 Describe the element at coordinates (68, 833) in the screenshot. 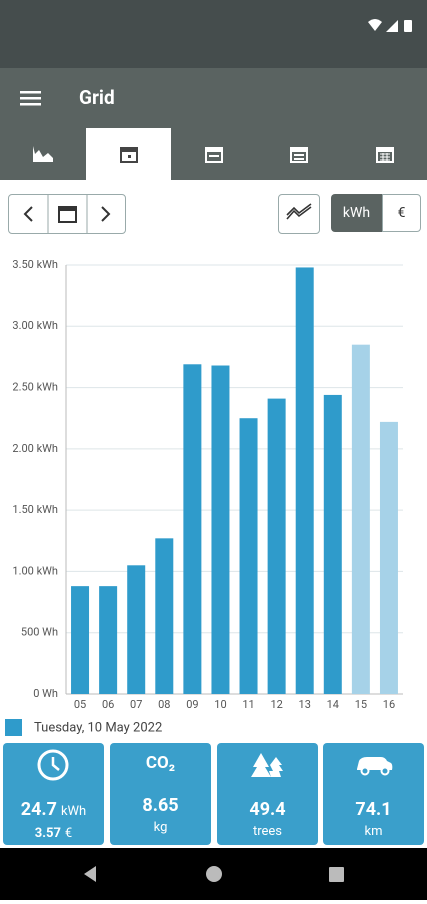

I see `stat-sub-unit: €` at that location.